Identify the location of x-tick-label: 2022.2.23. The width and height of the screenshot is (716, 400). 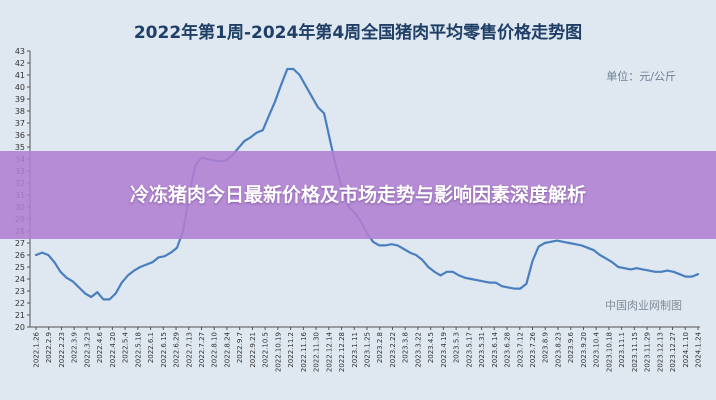
(62, 350).